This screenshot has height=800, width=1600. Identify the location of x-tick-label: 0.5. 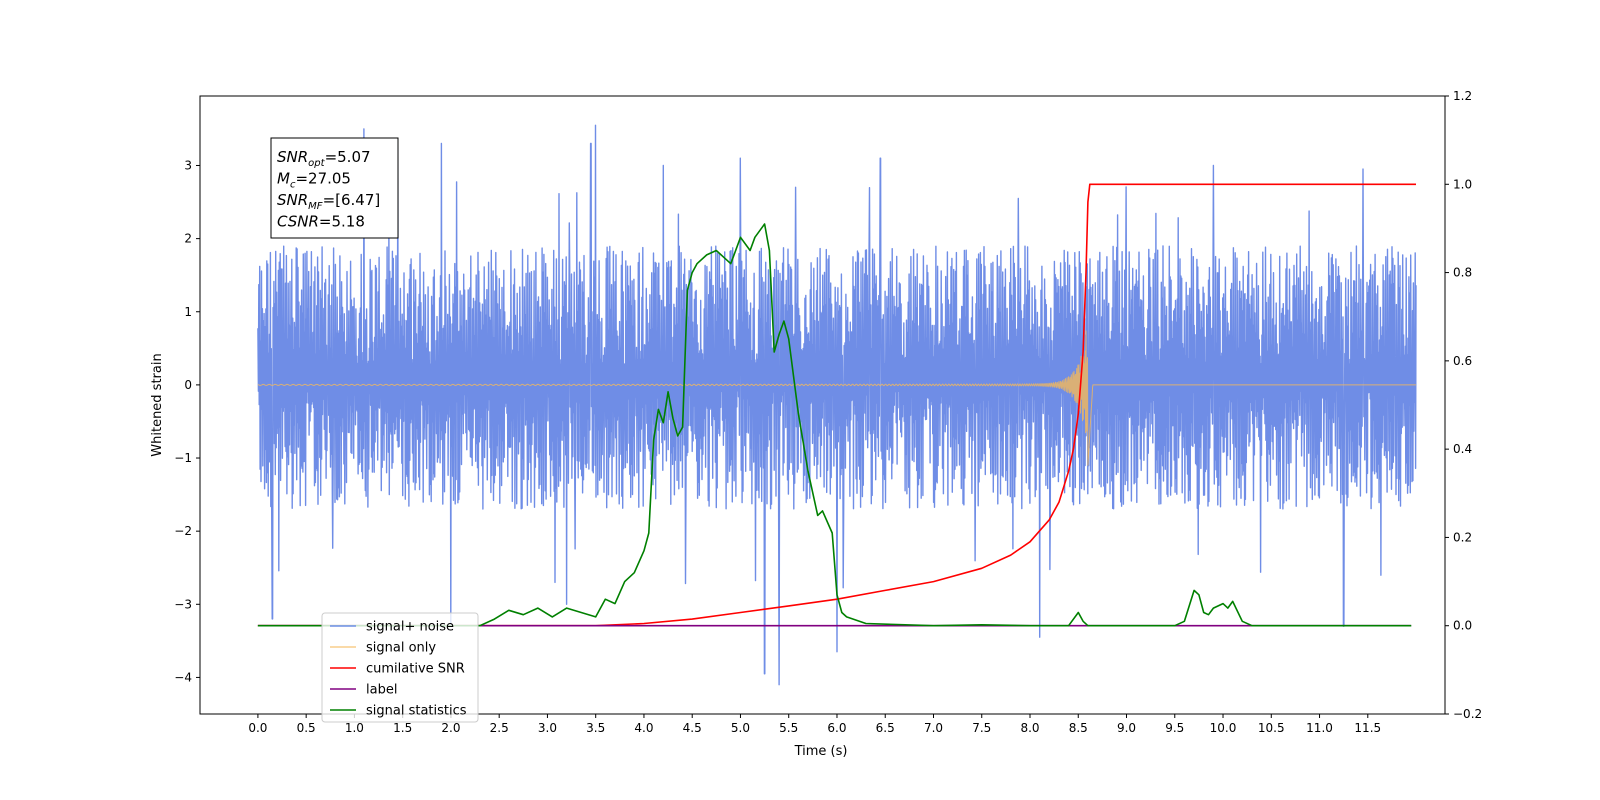
(306, 728).